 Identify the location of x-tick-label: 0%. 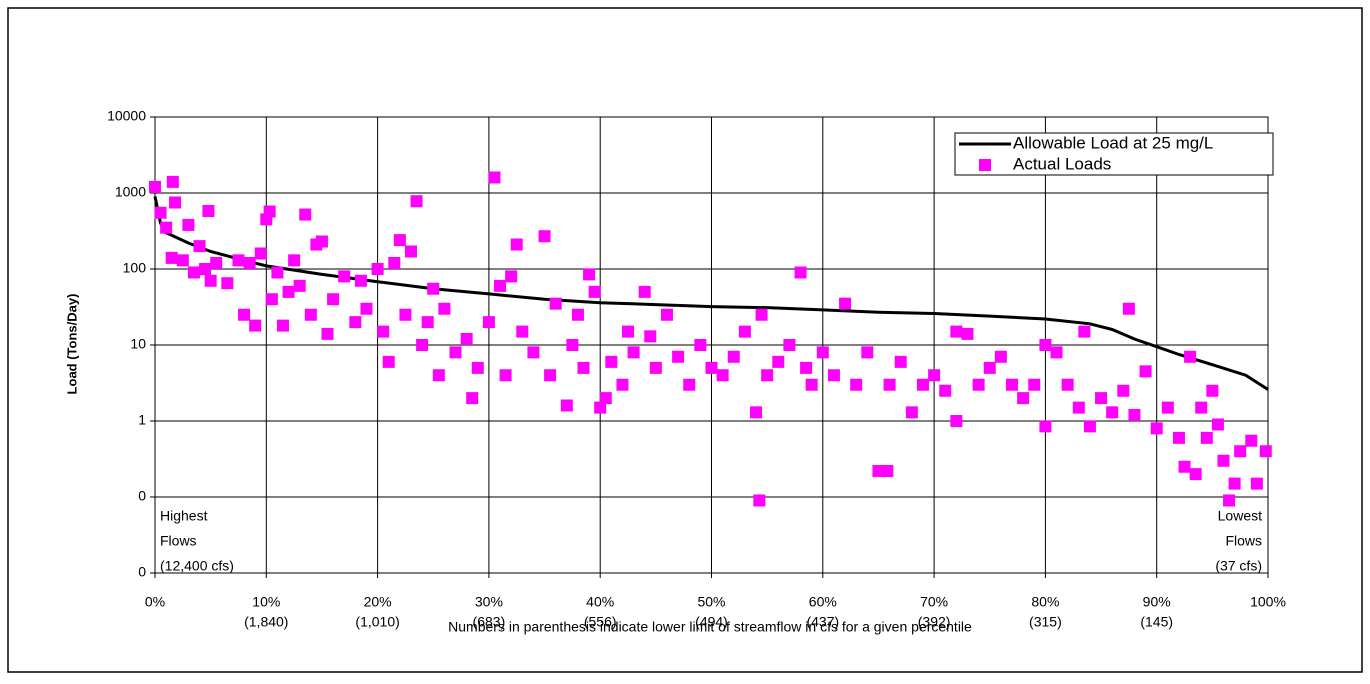
(155, 602).